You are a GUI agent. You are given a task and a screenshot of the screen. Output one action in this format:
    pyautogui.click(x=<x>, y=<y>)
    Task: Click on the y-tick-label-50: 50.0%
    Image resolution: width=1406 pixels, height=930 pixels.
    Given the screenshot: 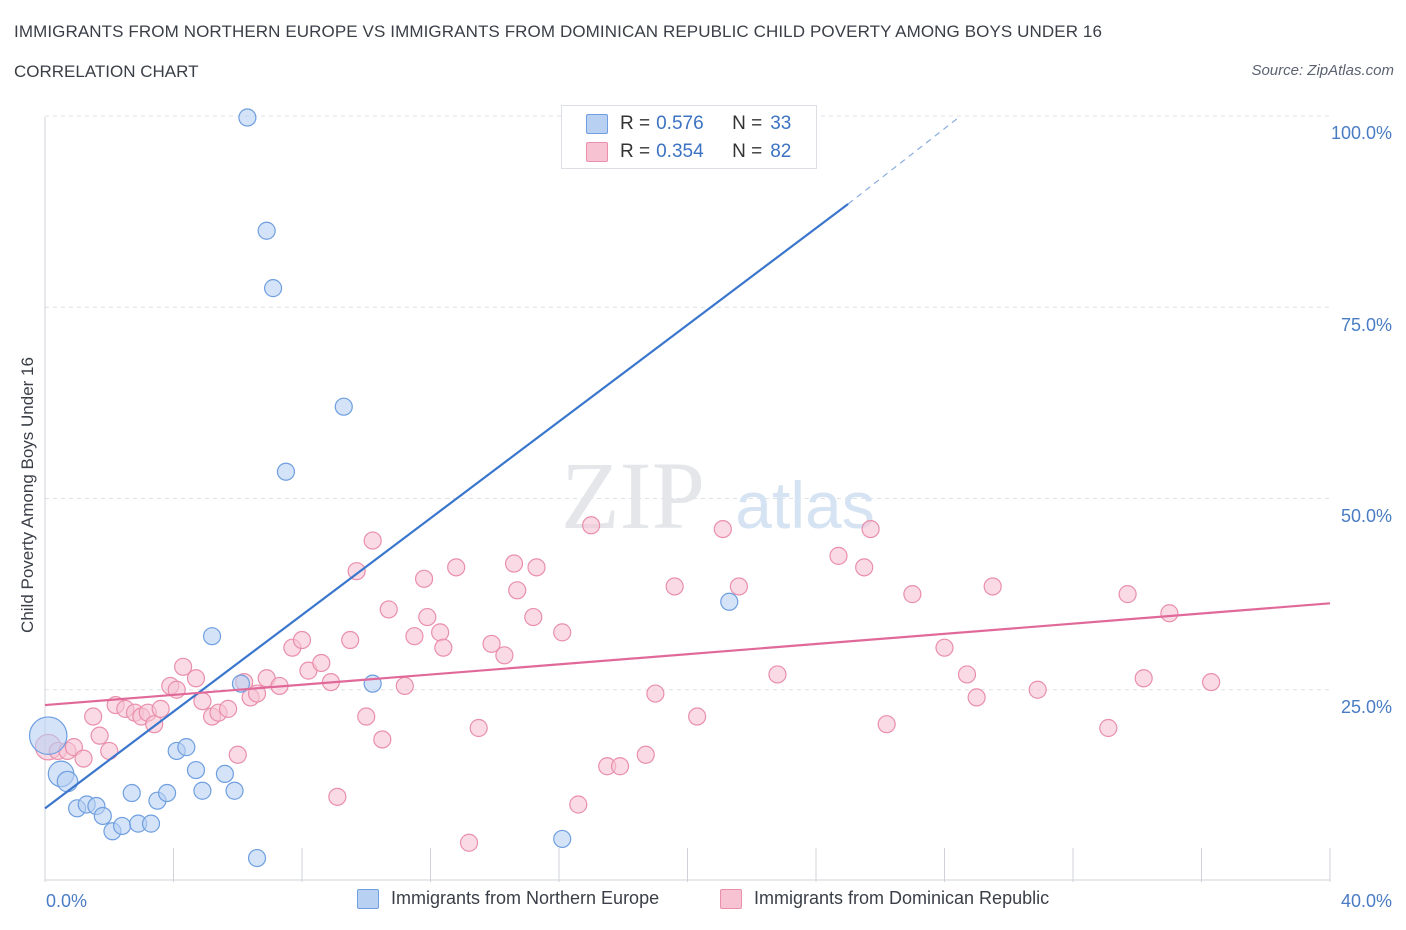 What is the action you would take?
    pyautogui.click(x=1366, y=516)
    